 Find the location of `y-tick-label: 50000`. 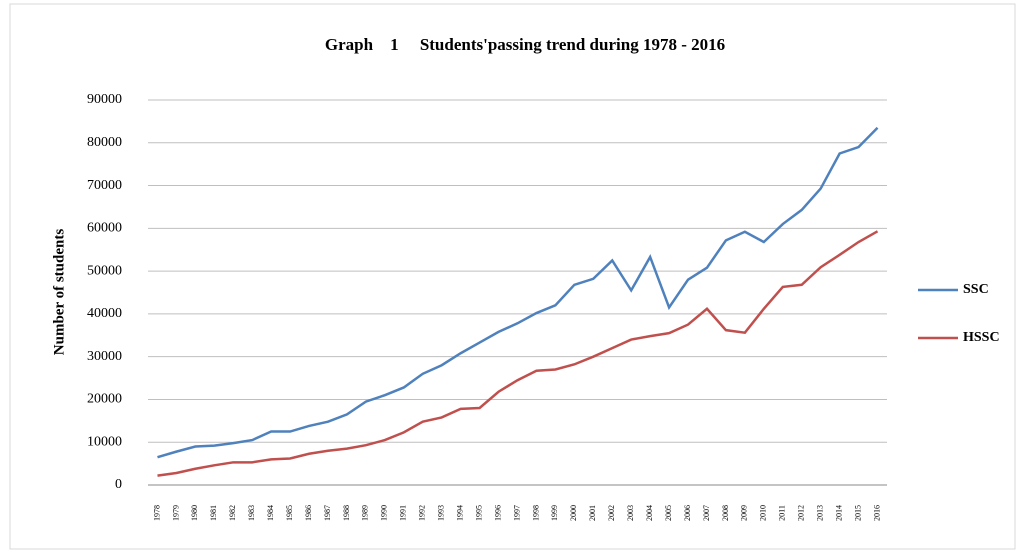

y-tick-label: 50000 is located at coordinates (104, 270).